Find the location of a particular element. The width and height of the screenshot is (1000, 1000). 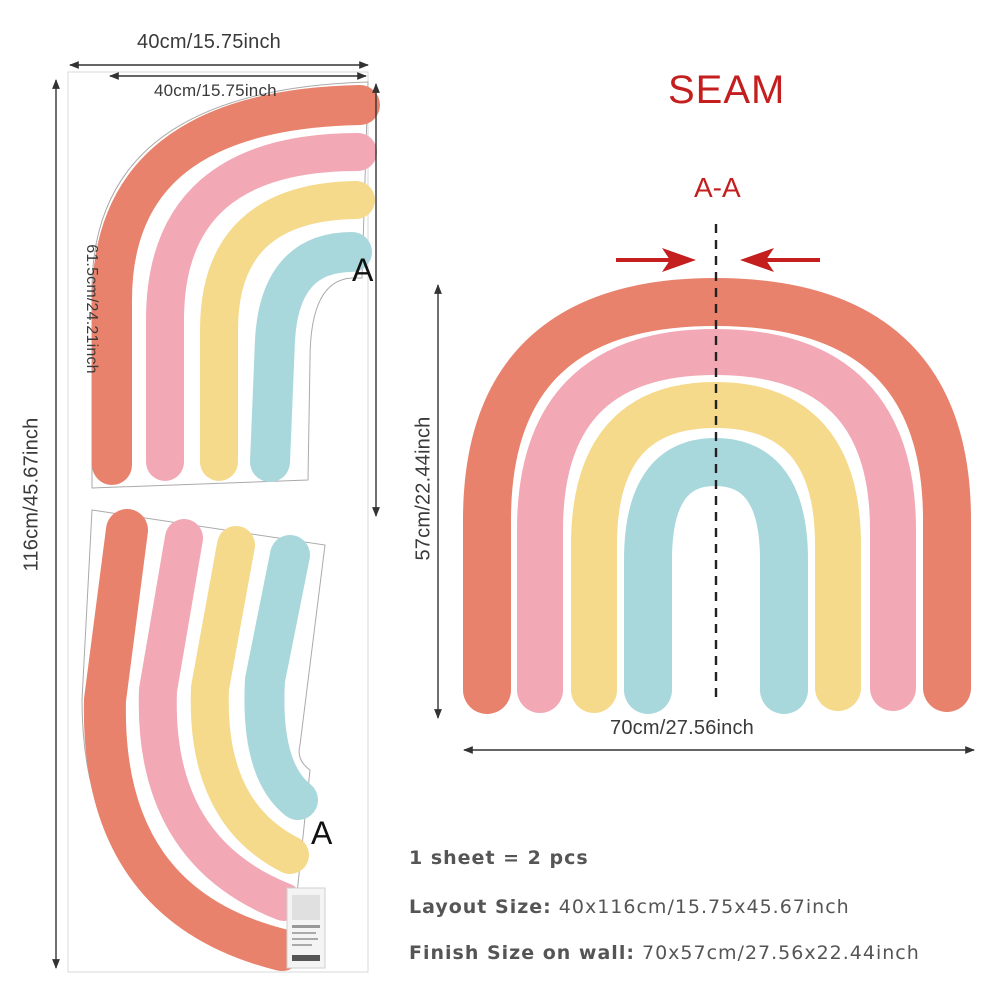

seam-right-arrow is located at coordinates (780, 260).